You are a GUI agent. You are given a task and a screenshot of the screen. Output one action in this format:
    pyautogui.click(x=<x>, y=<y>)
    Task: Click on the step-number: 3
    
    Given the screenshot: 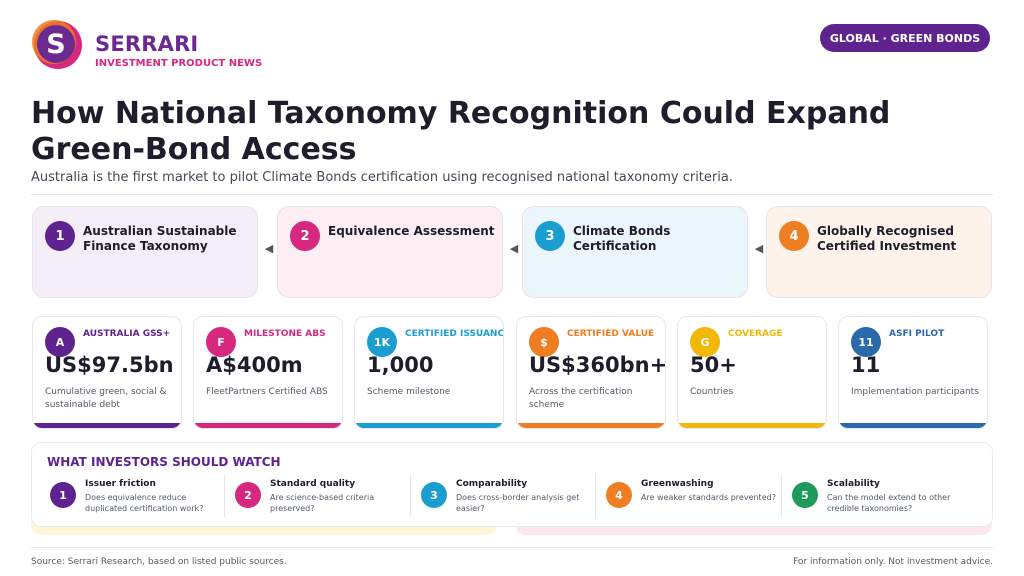 What is the action you would take?
    pyautogui.click(x=550, y=236)
    